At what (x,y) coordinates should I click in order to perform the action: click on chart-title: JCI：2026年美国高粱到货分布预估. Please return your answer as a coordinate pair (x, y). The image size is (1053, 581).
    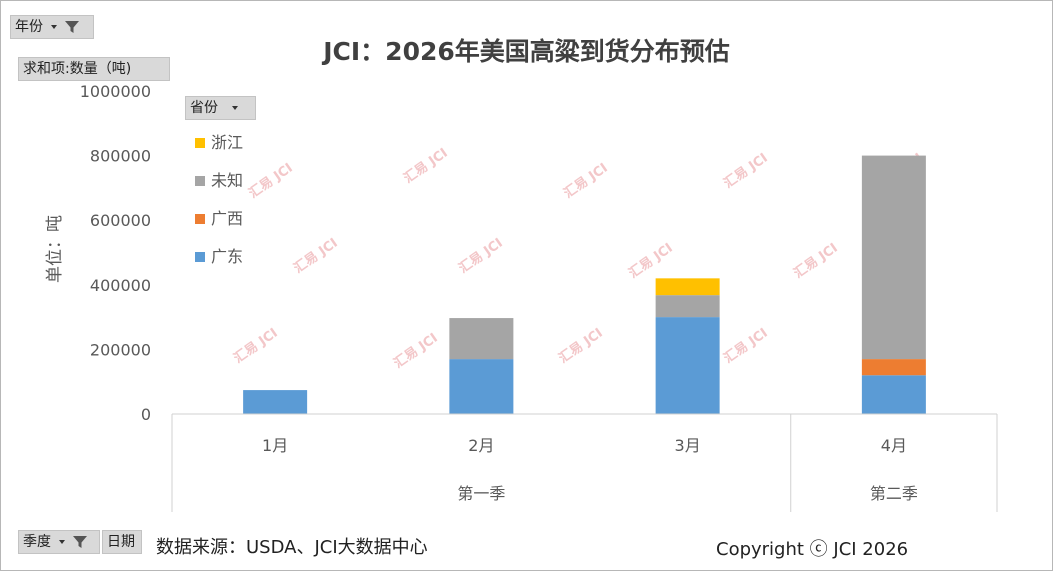
    Looking at the image, I should click on (526, 51).